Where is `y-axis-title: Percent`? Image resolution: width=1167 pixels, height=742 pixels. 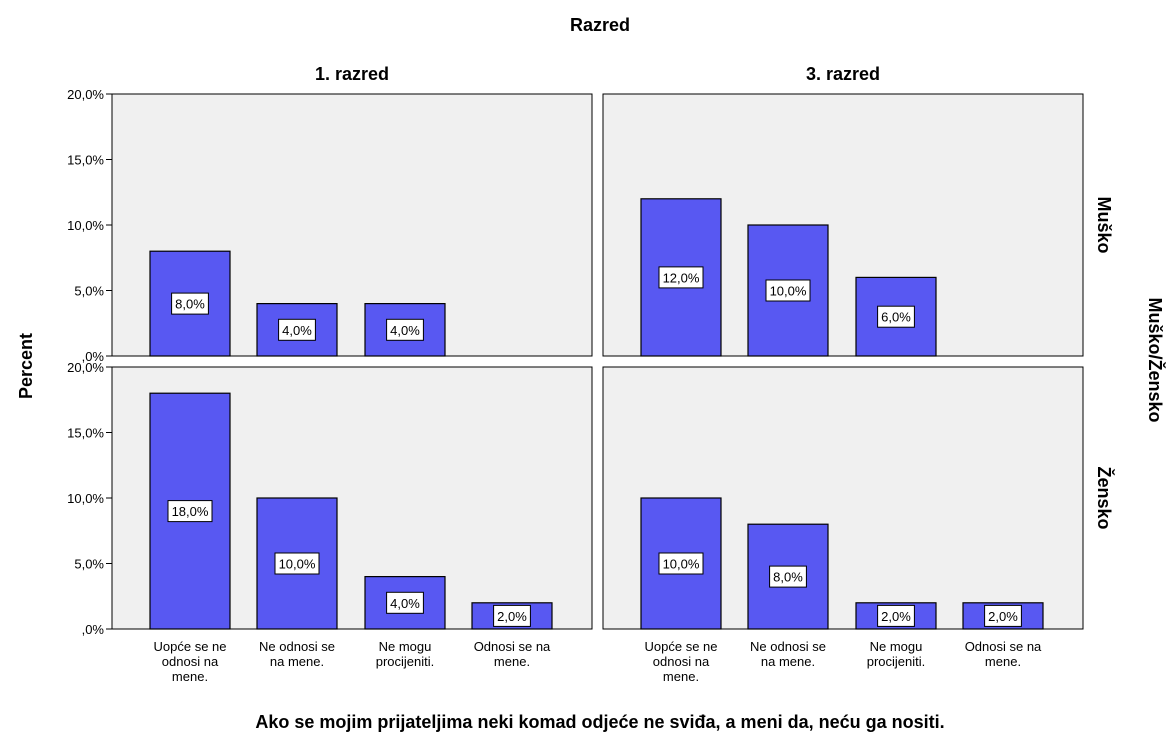
y-axis-title: Percent is located at coordinates (26, 366).